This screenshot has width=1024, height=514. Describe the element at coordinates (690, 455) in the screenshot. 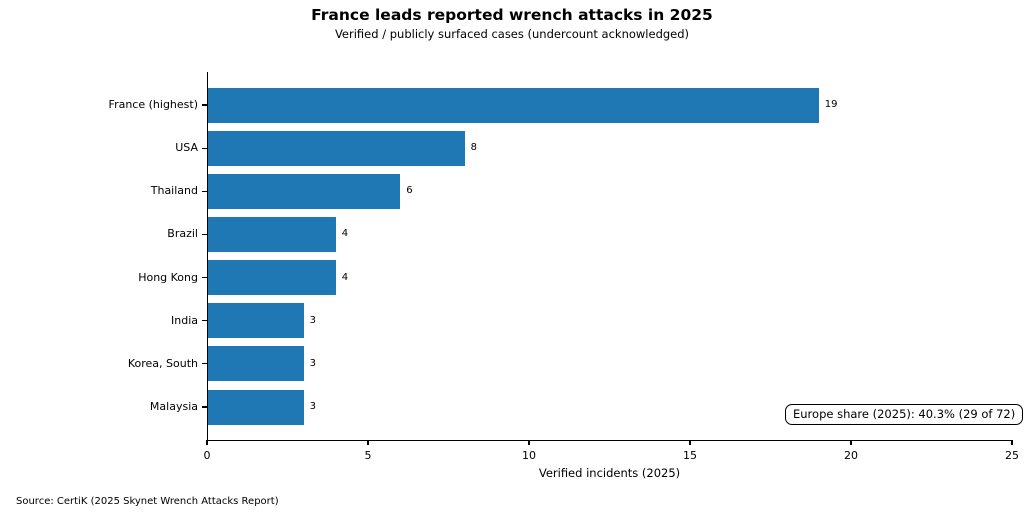

I see `x-tick-label: 15` at that location.